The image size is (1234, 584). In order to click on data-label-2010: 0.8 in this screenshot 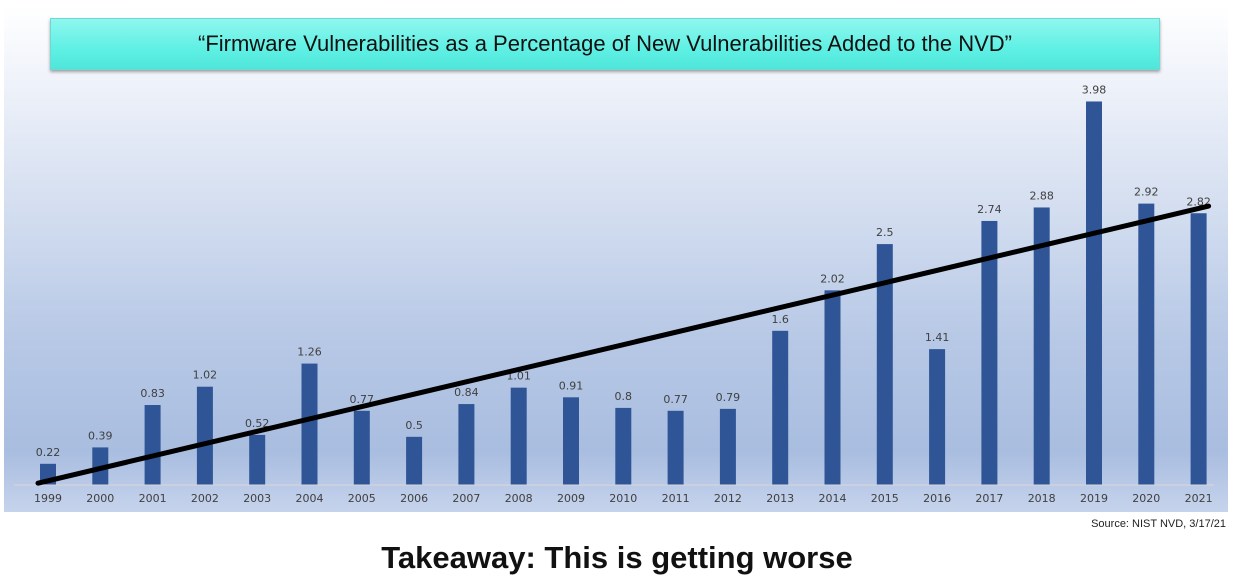, I will do `click(624, 396)`.